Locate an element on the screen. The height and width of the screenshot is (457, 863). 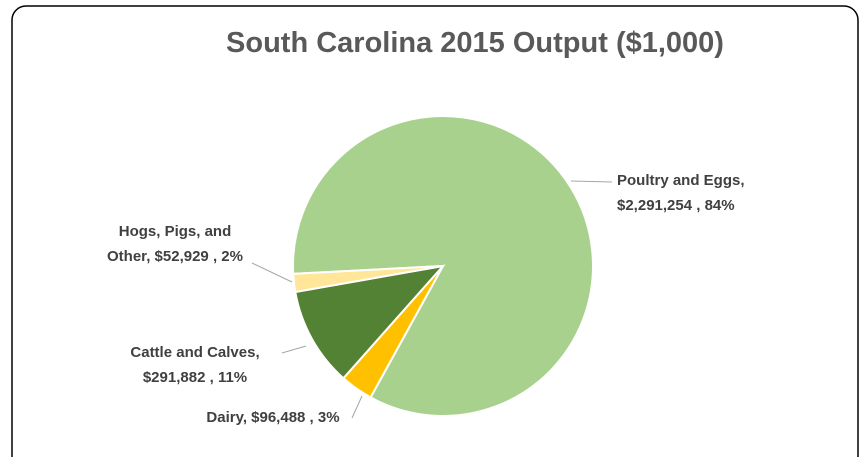
chart-title: South Carolina 2015 Output ($1,000) is located at coordinates (475, 43).